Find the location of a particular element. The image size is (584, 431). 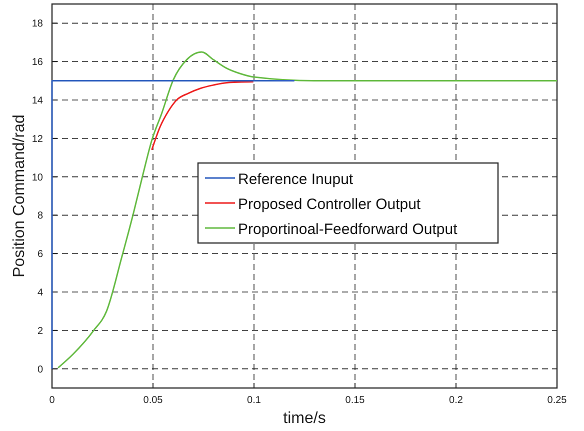

line-series is located at coordinates (202, 116).